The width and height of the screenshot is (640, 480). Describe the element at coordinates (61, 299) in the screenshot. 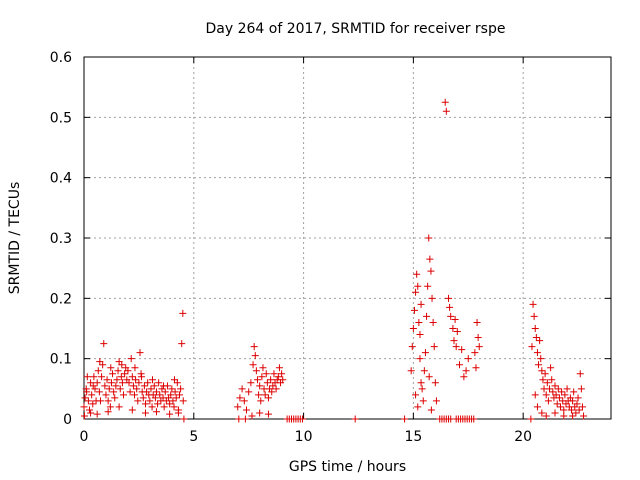

I see `y-tick-label: 0.2` at that location.